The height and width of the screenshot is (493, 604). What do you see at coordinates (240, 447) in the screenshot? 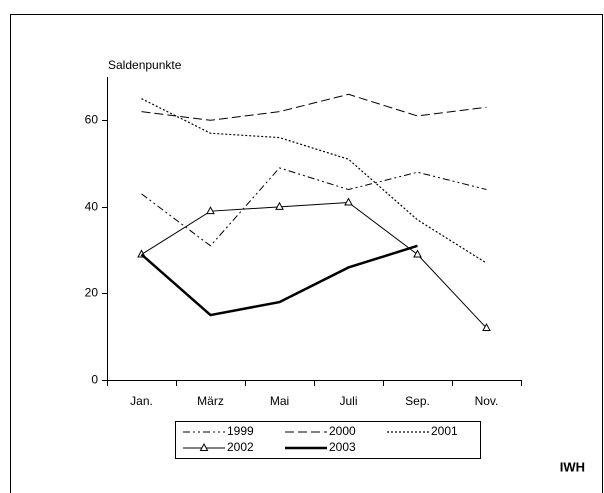
I see `legend-label: 2002` at bounding box center [240, 447].